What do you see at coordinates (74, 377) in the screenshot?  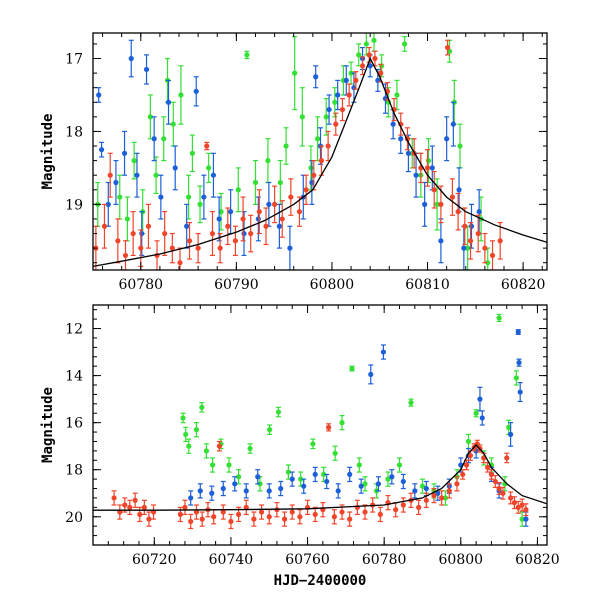 I see `y-tick-label: 14` at bounding box center [74, 377].